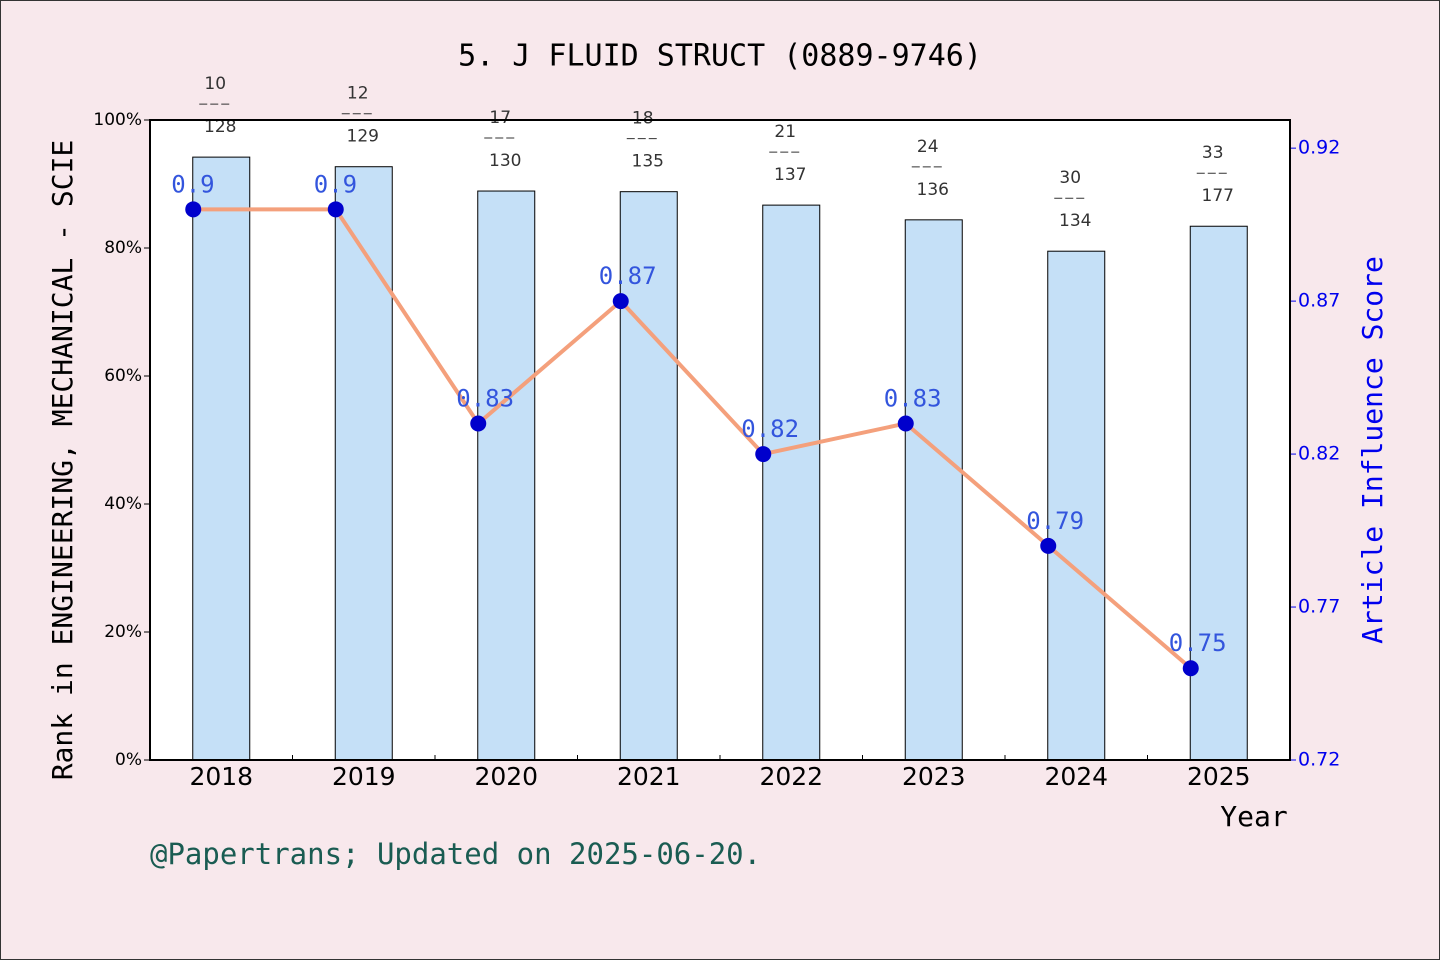 This screenshot has height=960, width=1440. I want to click on chart-title: 5. J FLUID STRUCT (0889-9746), so click(720, 56).